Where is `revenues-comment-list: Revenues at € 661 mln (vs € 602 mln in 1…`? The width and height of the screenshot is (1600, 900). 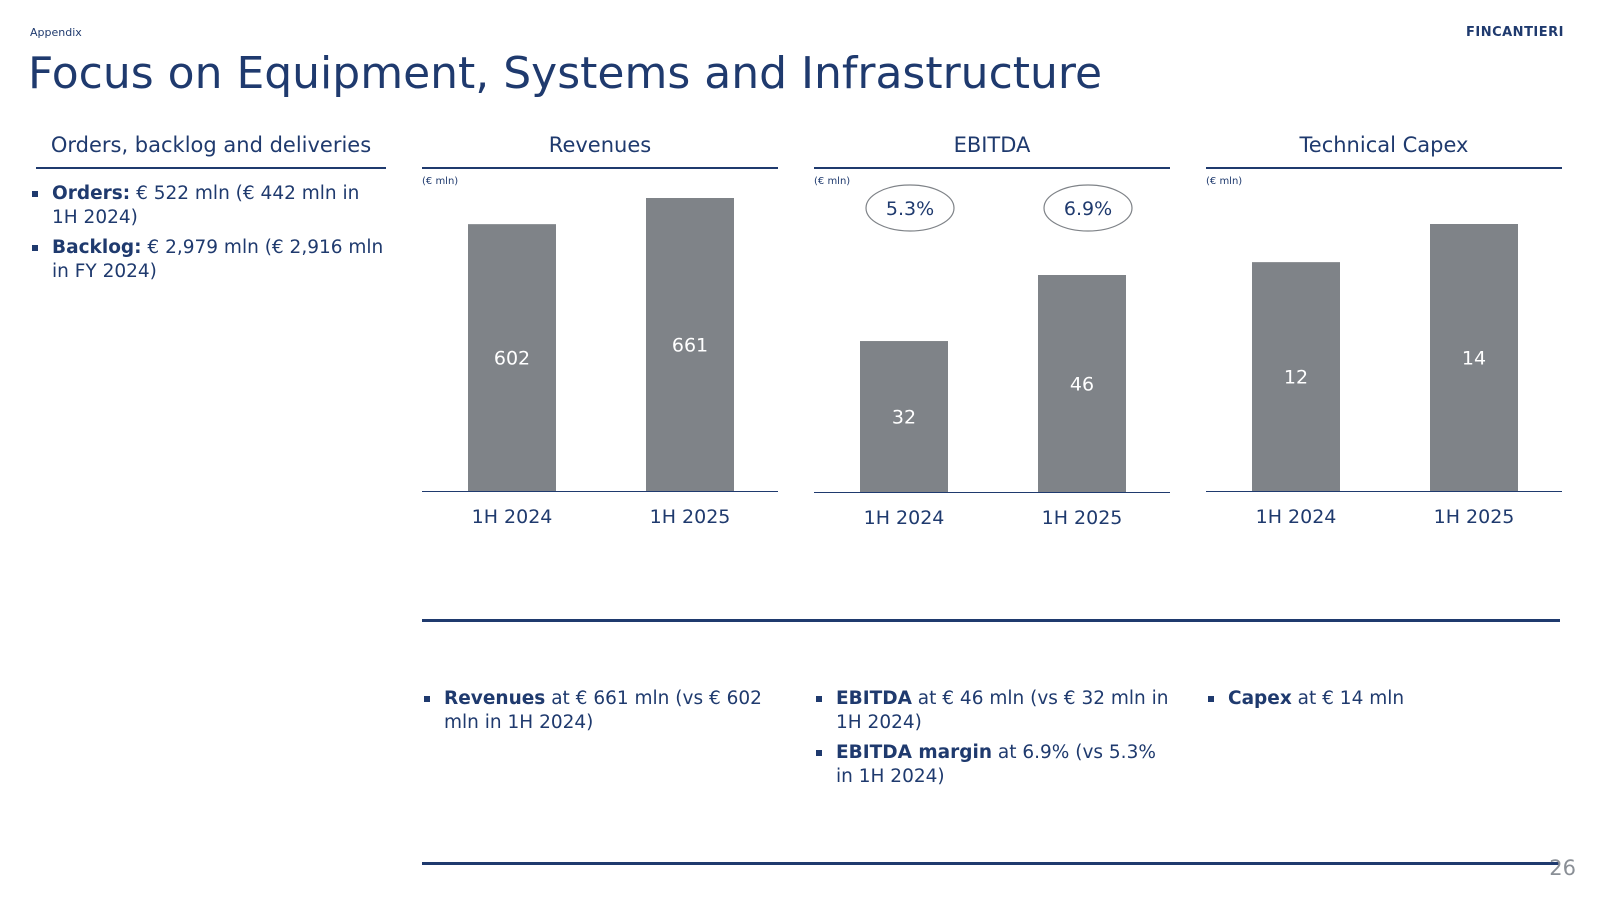
revenues-comment-list: Revenues at € 661 mln (vs € 602 mln in 1… is located at coordinates (592, 714).